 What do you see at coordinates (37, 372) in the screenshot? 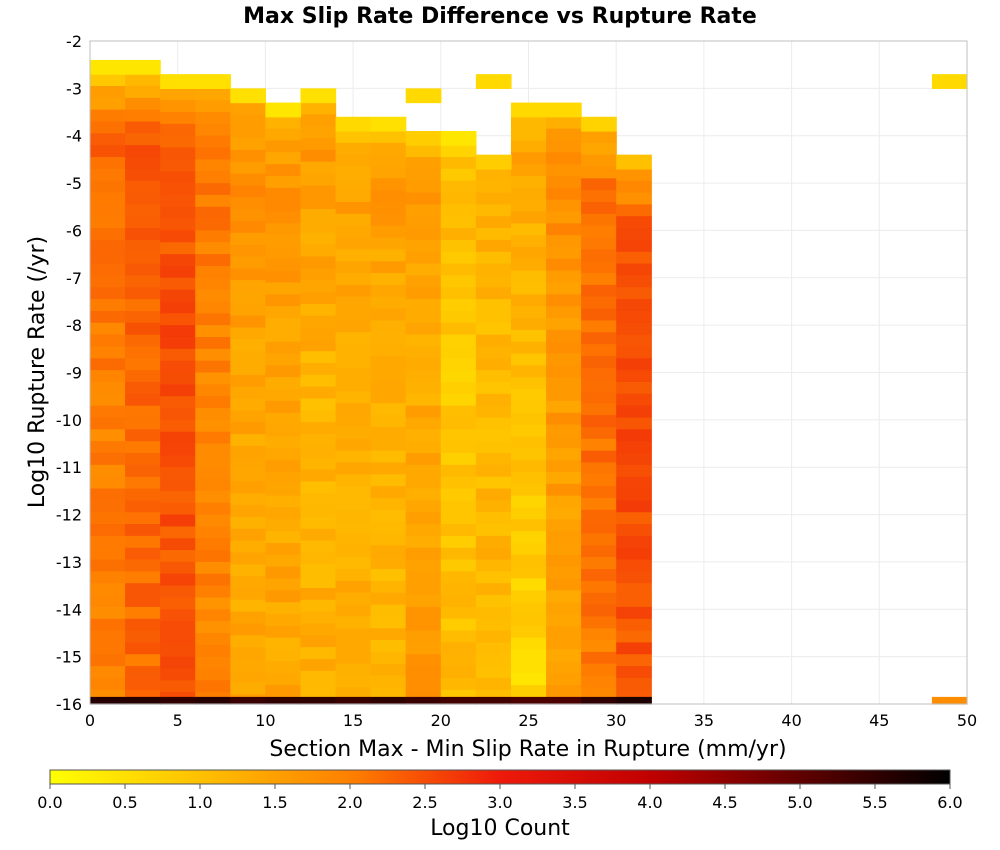
I see `y-axis-label: Log10 Rupture Rate (/yr)` at bounding box center [37, 372].